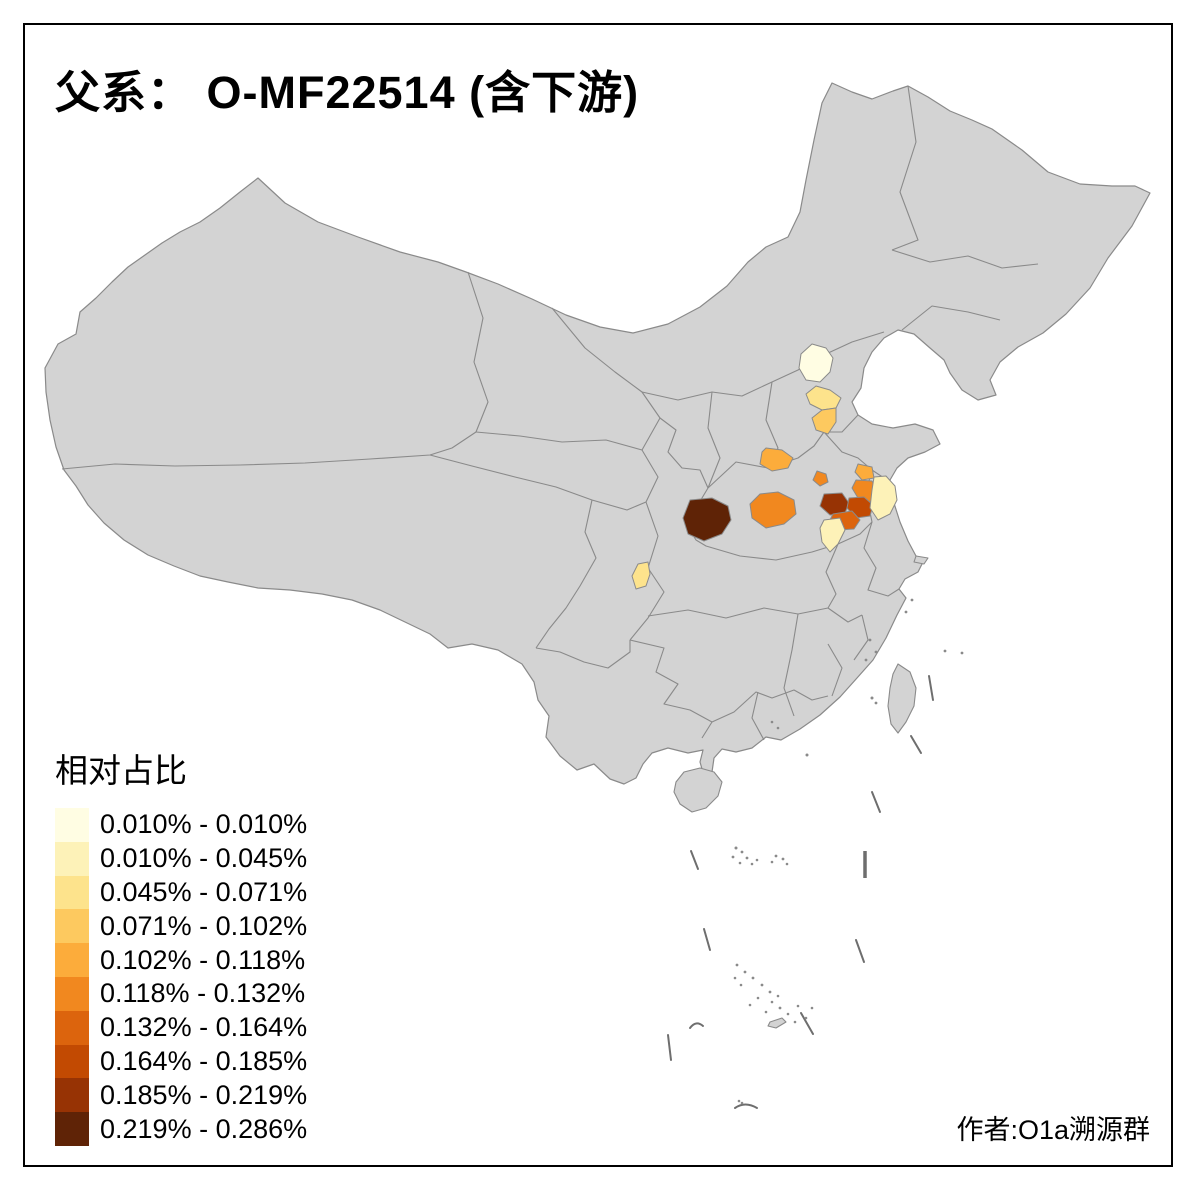 This screenshot has height=1200, width=1200. I want to click on plot-title: 父系： O-MF22514 (含下游), so click(347, 92).